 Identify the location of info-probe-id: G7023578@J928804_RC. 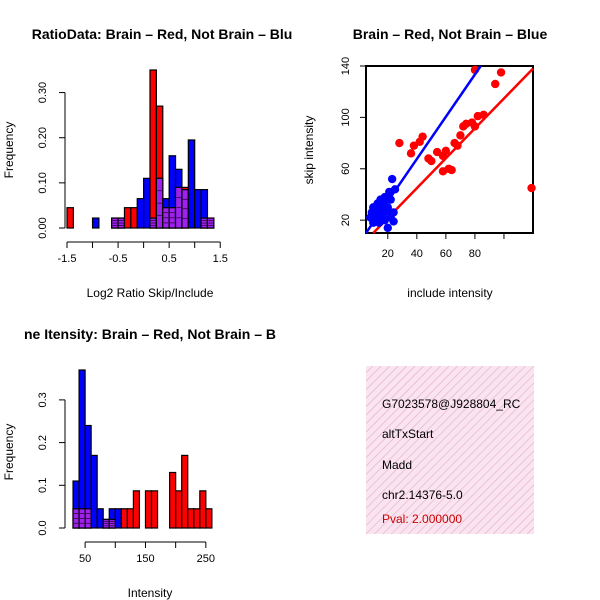
(451, 404).